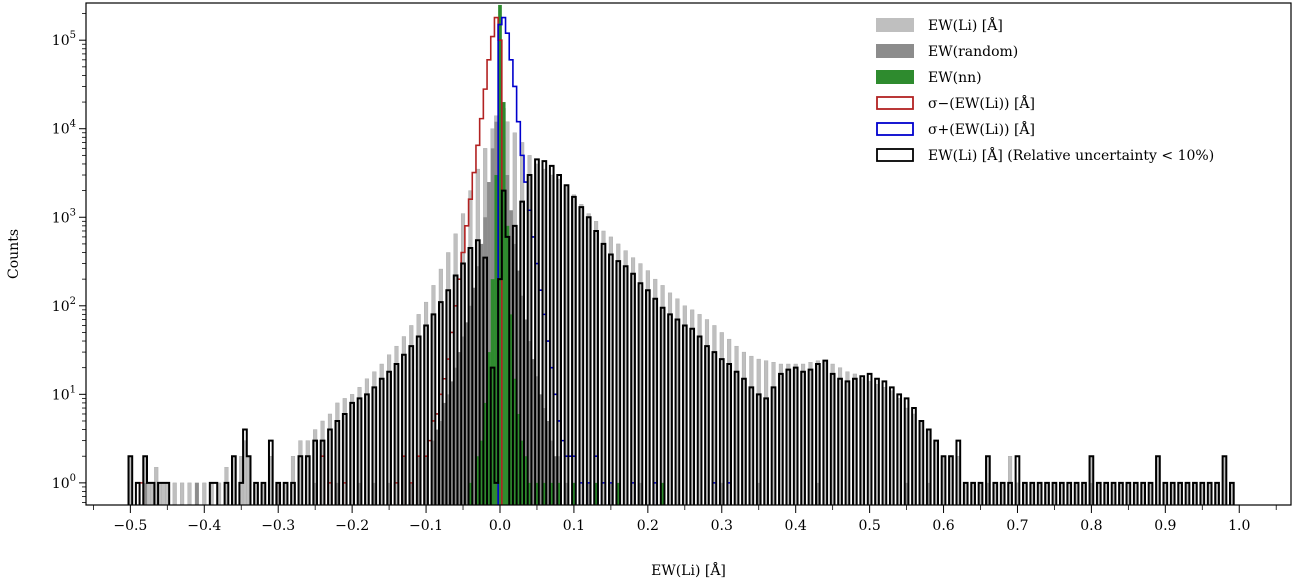 This screenshot has height=587, width=1304. Describe the element at coordinates (869, 526) in the screenshot. I see `x-tick-label: 0.5` at that location.